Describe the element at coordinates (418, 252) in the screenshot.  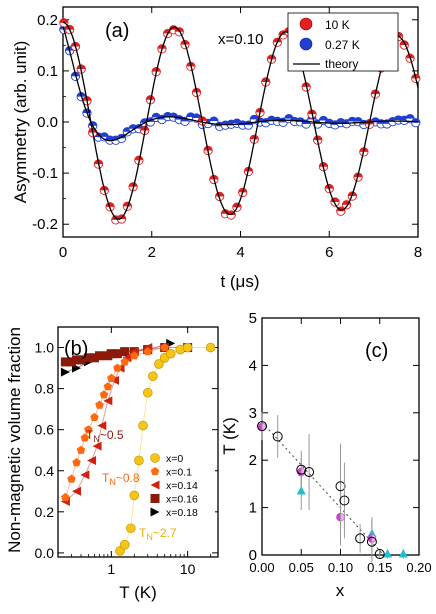
I see `x-tick-label: 8` at that location.